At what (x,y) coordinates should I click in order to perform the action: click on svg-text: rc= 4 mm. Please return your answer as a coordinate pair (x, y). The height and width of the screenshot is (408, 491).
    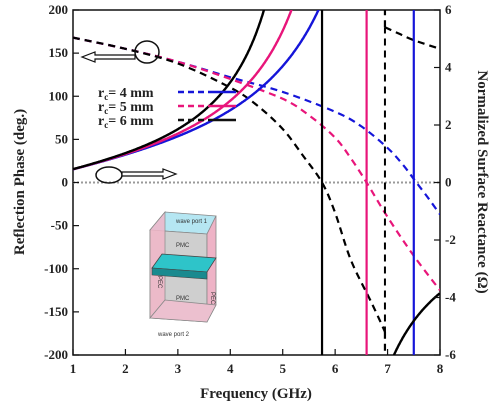
    Looking at the image, I should click on (126, 94).